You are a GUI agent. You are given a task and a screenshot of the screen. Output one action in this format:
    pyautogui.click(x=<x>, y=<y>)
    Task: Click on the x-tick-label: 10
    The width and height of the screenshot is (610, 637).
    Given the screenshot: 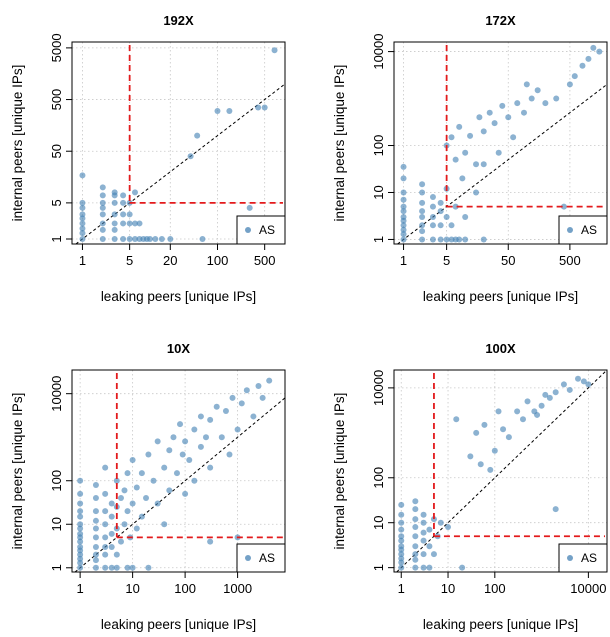 What is the action you would take?
    pyautogui.click(x=132, y=588)
    